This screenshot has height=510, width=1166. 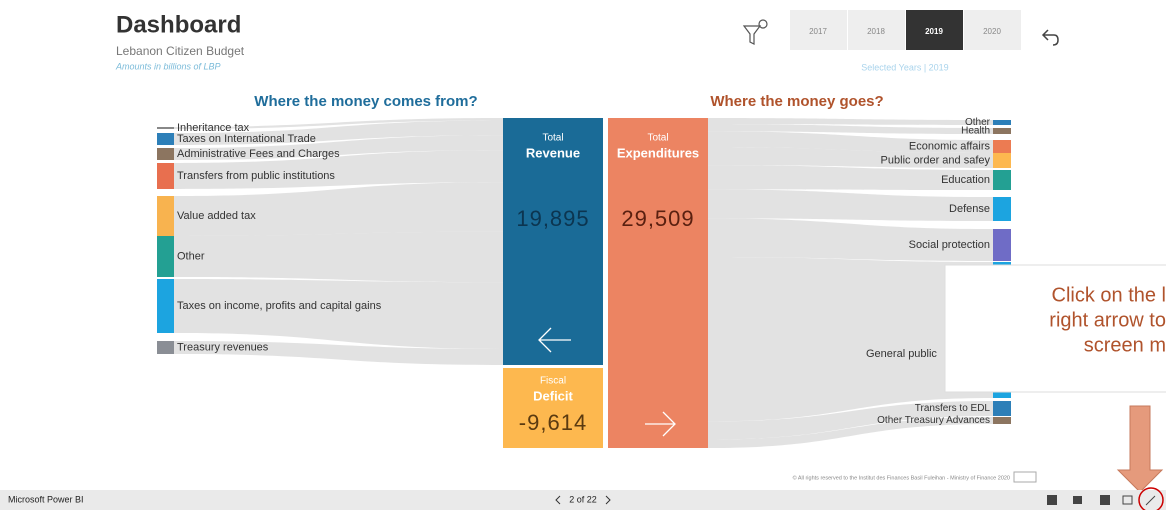 What do you see at coordinates (978, 122) in the screenshot?
I see `use-label: Other` at bounding box center [978, 122].